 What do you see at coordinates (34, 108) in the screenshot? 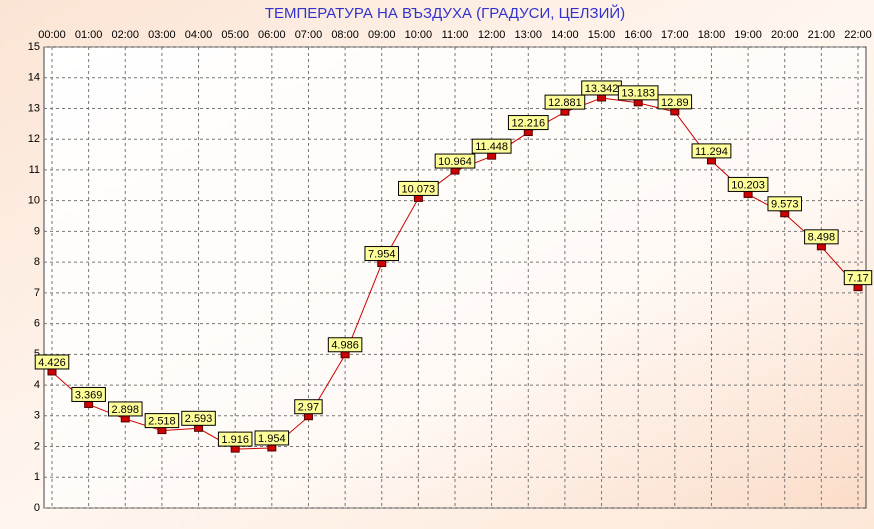
I see `y-tick-label: 13` at bounding box center [34, 108].